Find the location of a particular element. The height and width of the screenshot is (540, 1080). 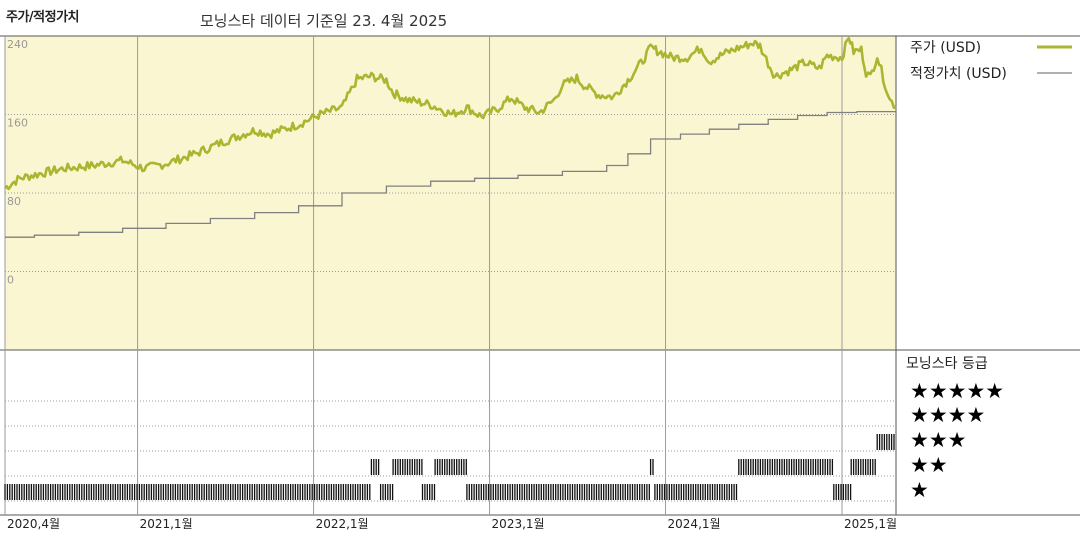

y-tick-label: 240 is located at coordinates (17, 44).